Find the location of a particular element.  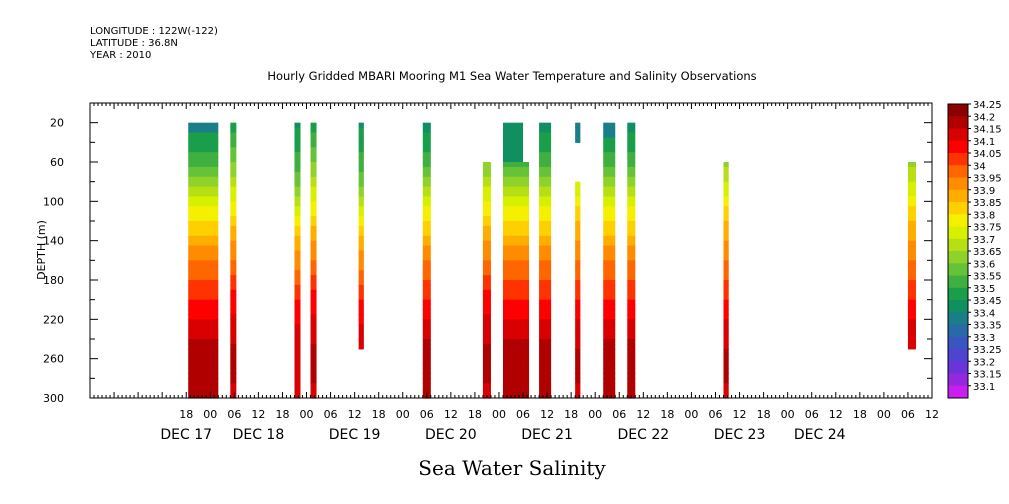

colorbar-label: 33.95 is located at coordinates (987, 179).